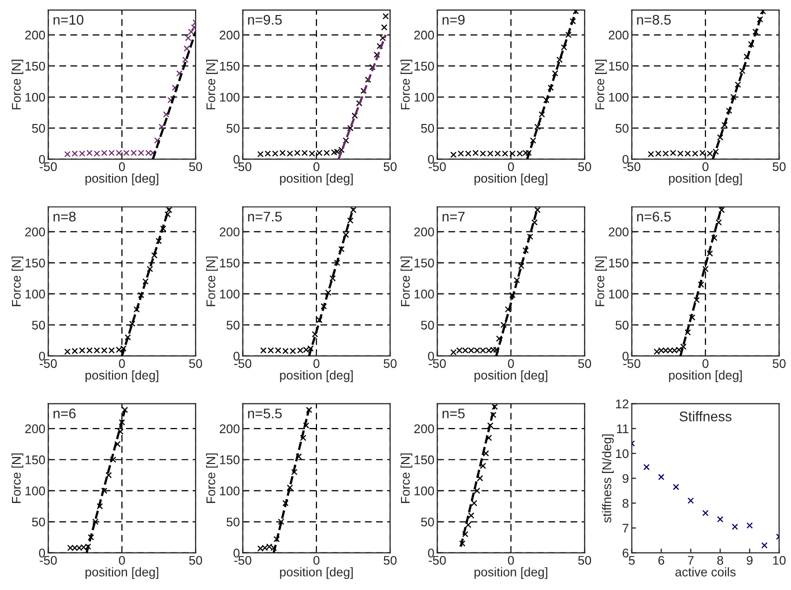  Describe the element at coordinates (654, 19) in the screenshot. I see `chart-title: n=8.5` at that location.